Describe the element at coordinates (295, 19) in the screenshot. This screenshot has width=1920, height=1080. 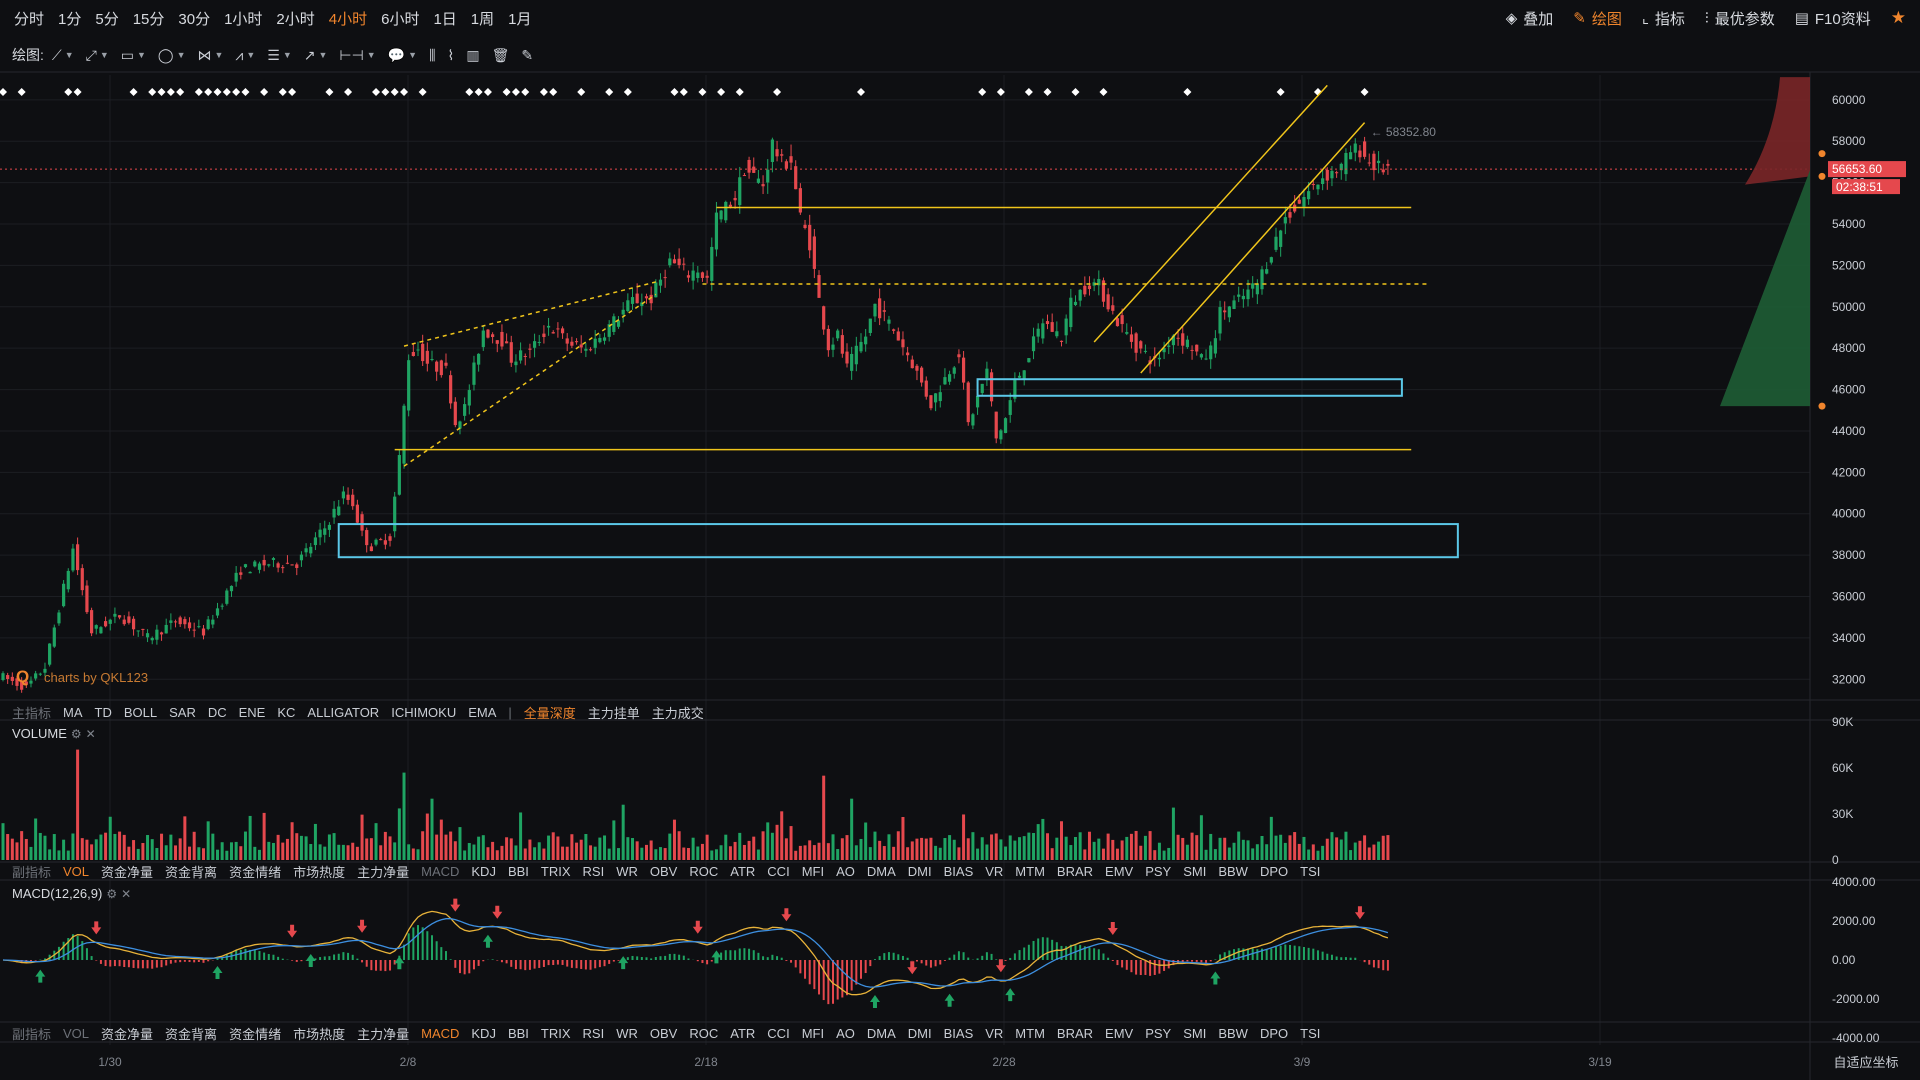
I see `period-tab: 2小时` at that location.